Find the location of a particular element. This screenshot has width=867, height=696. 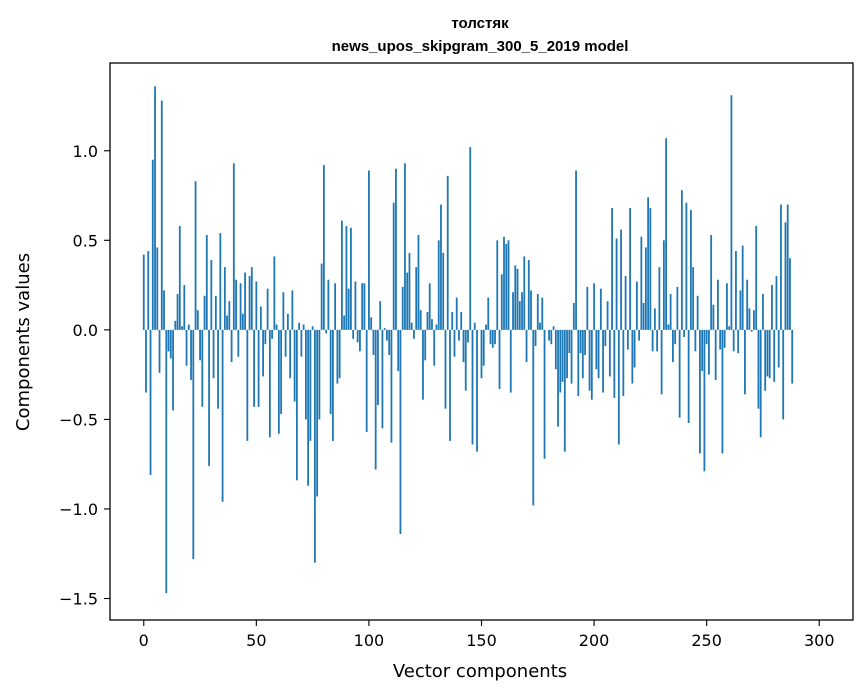

y-tick-label: 0.0 is located at coordinates (85, 330).